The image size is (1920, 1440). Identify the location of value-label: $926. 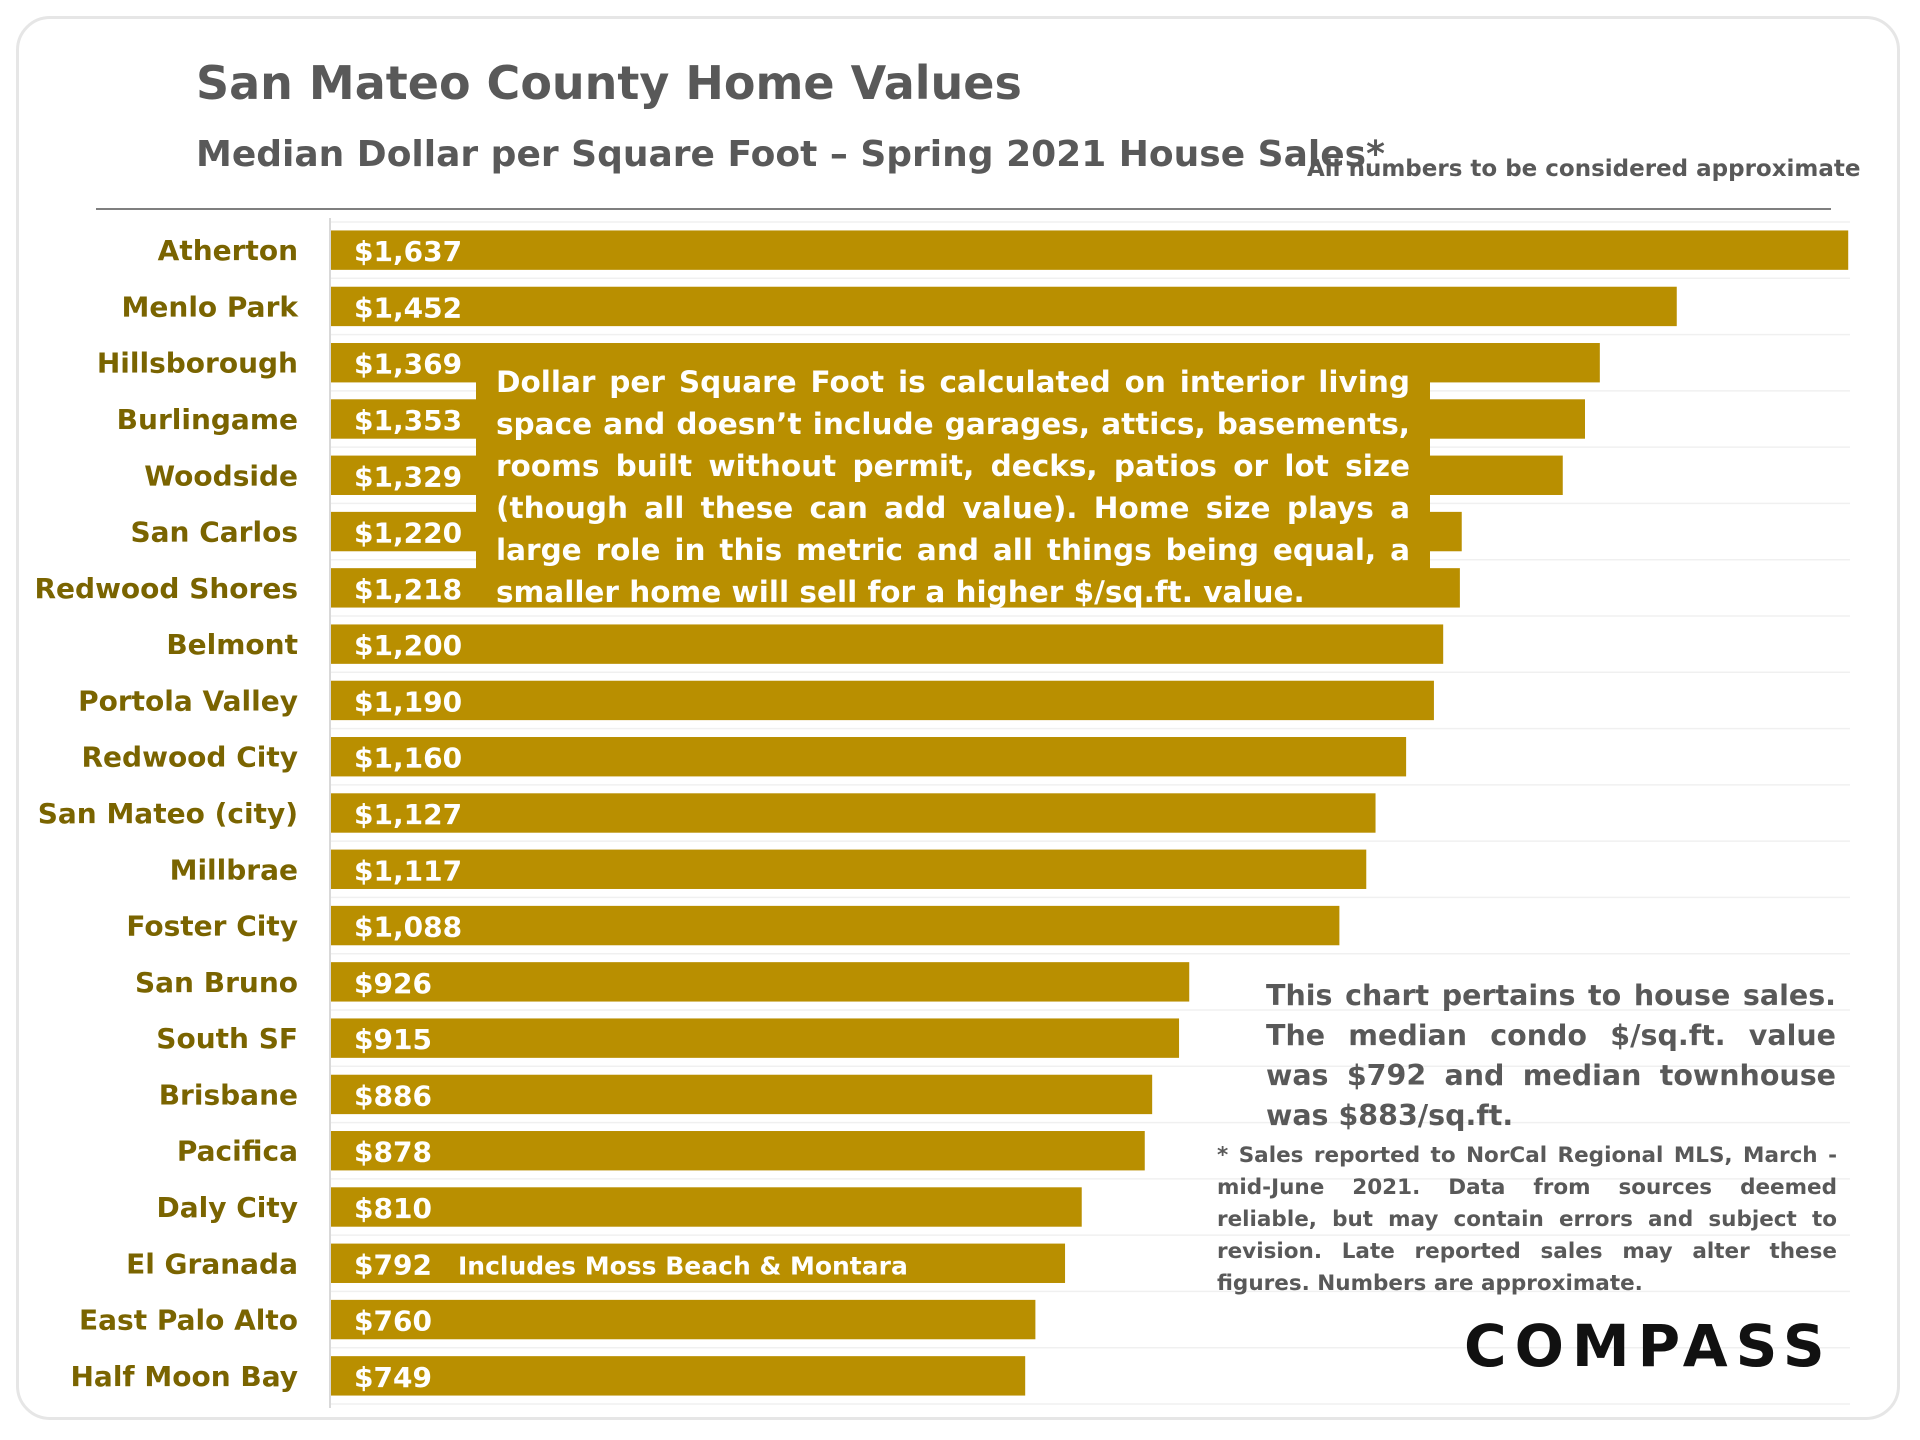
(393, 983).